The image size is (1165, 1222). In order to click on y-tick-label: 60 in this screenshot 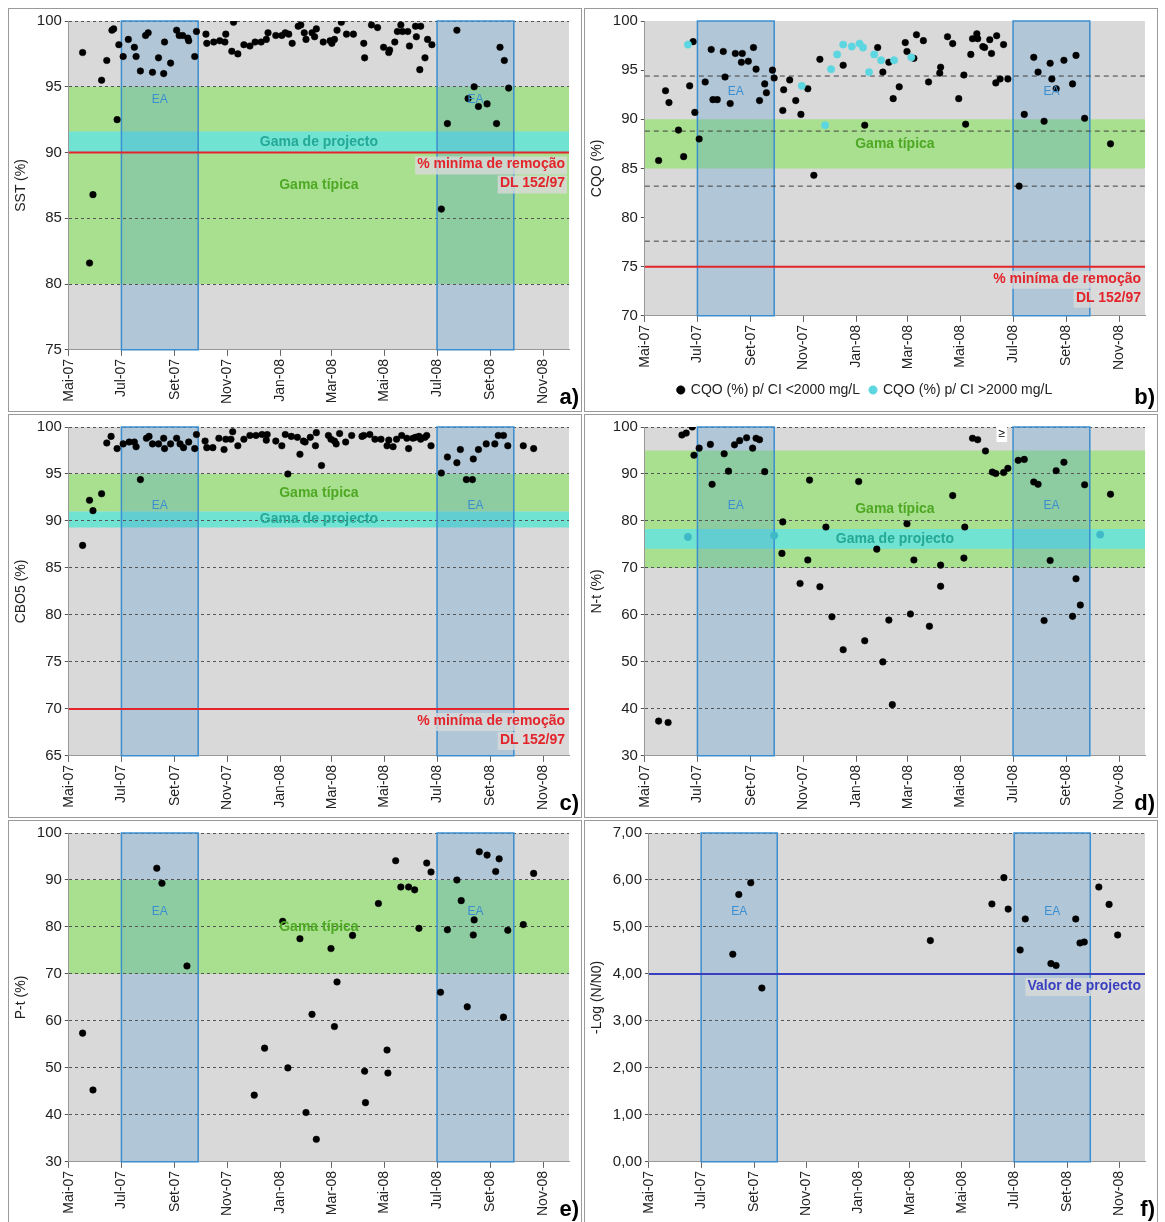, I will do `click(53, 1020)`.